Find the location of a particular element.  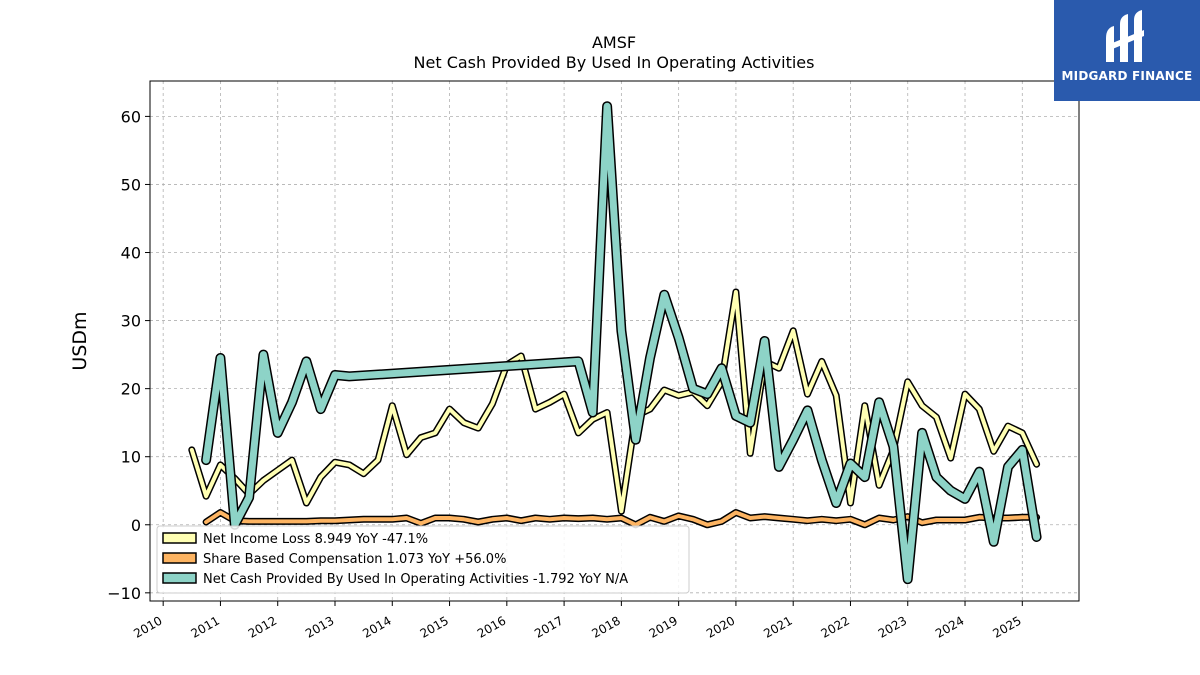

brand-name: MIDGARD FINANCE is located at coordinates (1127, 76).